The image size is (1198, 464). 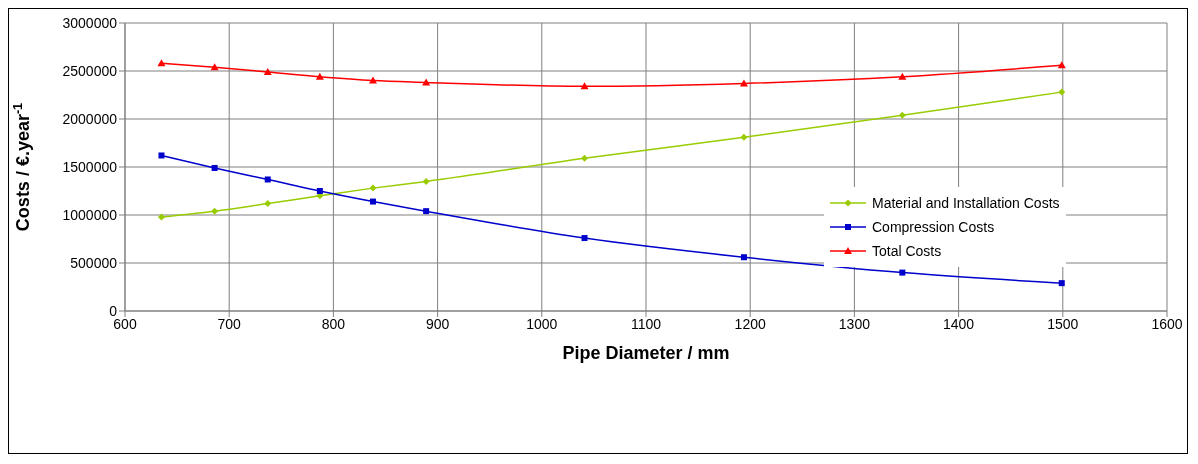 What do you see at coordinates (90, 70) in the screenshot?
I see `y-tick-label: 2500000` at bounding box center [90, 70].